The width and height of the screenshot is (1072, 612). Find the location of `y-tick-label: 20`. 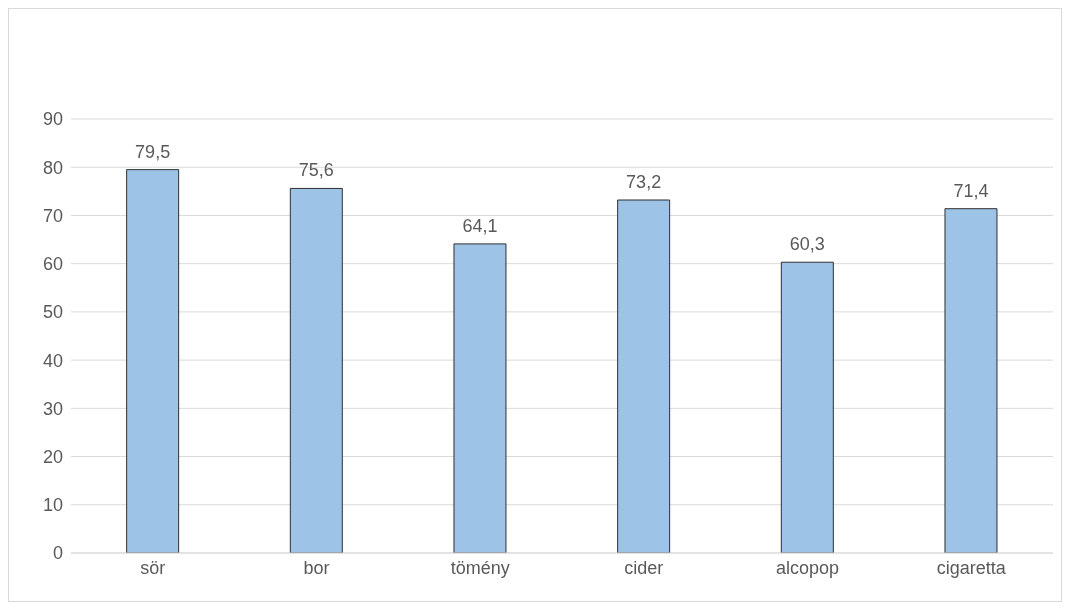

y-tick-label: 20 is located at coordinates (52, 456).